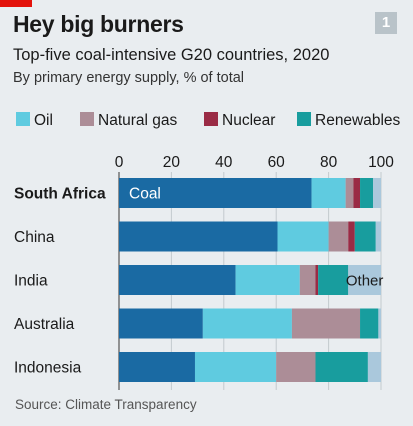 The height and width of the screenshot is (426, 413). What do you see at coordinates (43, 120) in the screenshot?
I see `legend-label-oil: Oil` at bounding box center [43, 120].